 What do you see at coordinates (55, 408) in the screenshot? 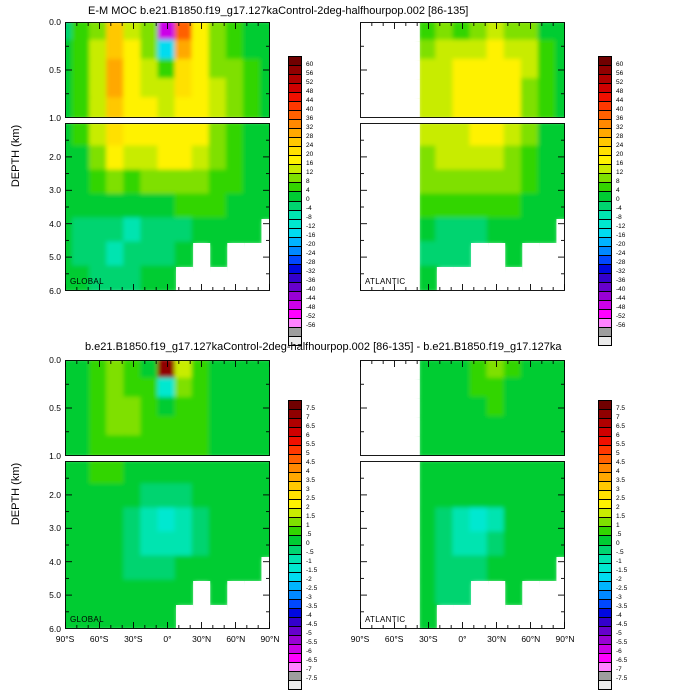
I see `y-tick-label: 0.5` at bounding box center [55, 408].